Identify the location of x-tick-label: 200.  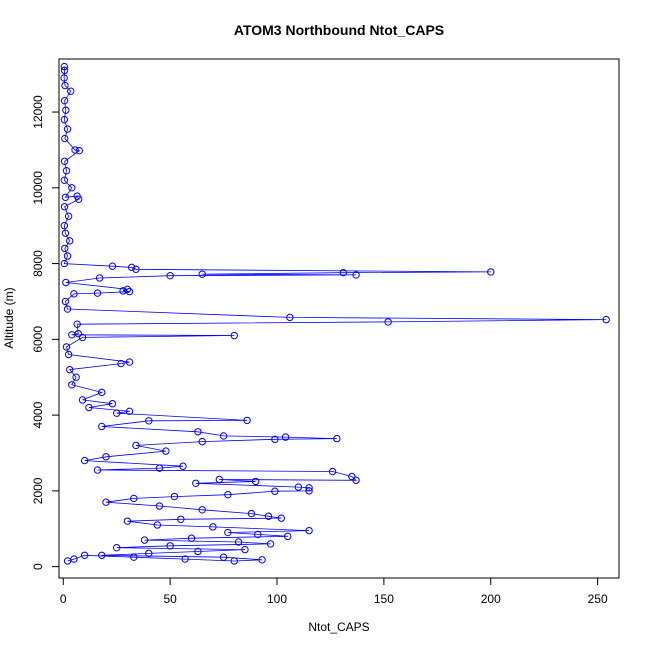
(491, 599).